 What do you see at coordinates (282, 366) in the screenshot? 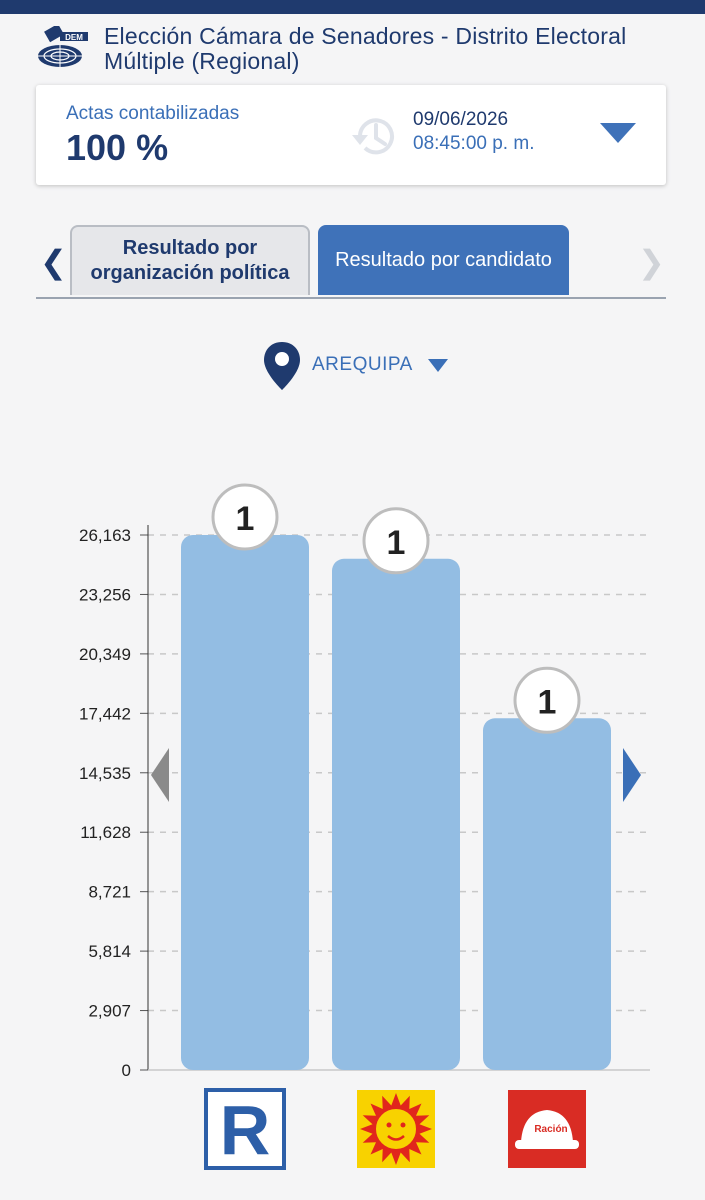
I see `map-pin-icon` at bounding box center [282, 366].